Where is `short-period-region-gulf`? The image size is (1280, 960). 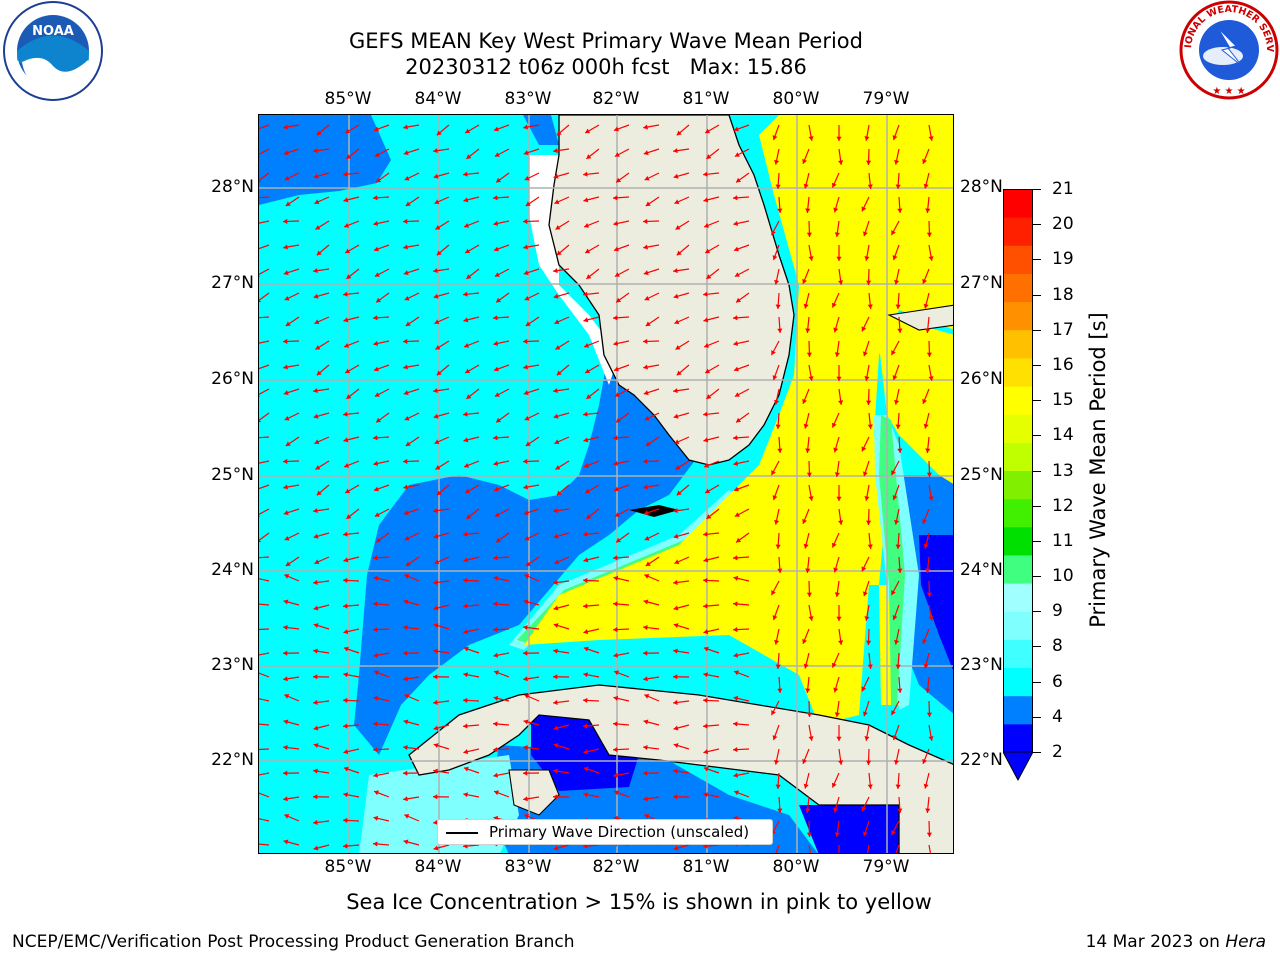 short-period-region-gulf is located at coordinates (526, 552).